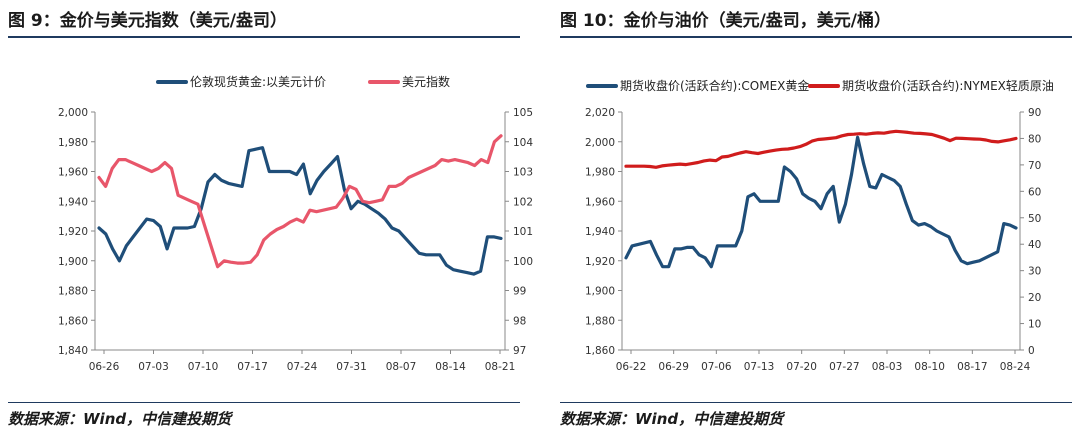 The width and height of the screenshot is (1080, 435). I want to click on x-tick-label: 06-22, so click(631, 367).